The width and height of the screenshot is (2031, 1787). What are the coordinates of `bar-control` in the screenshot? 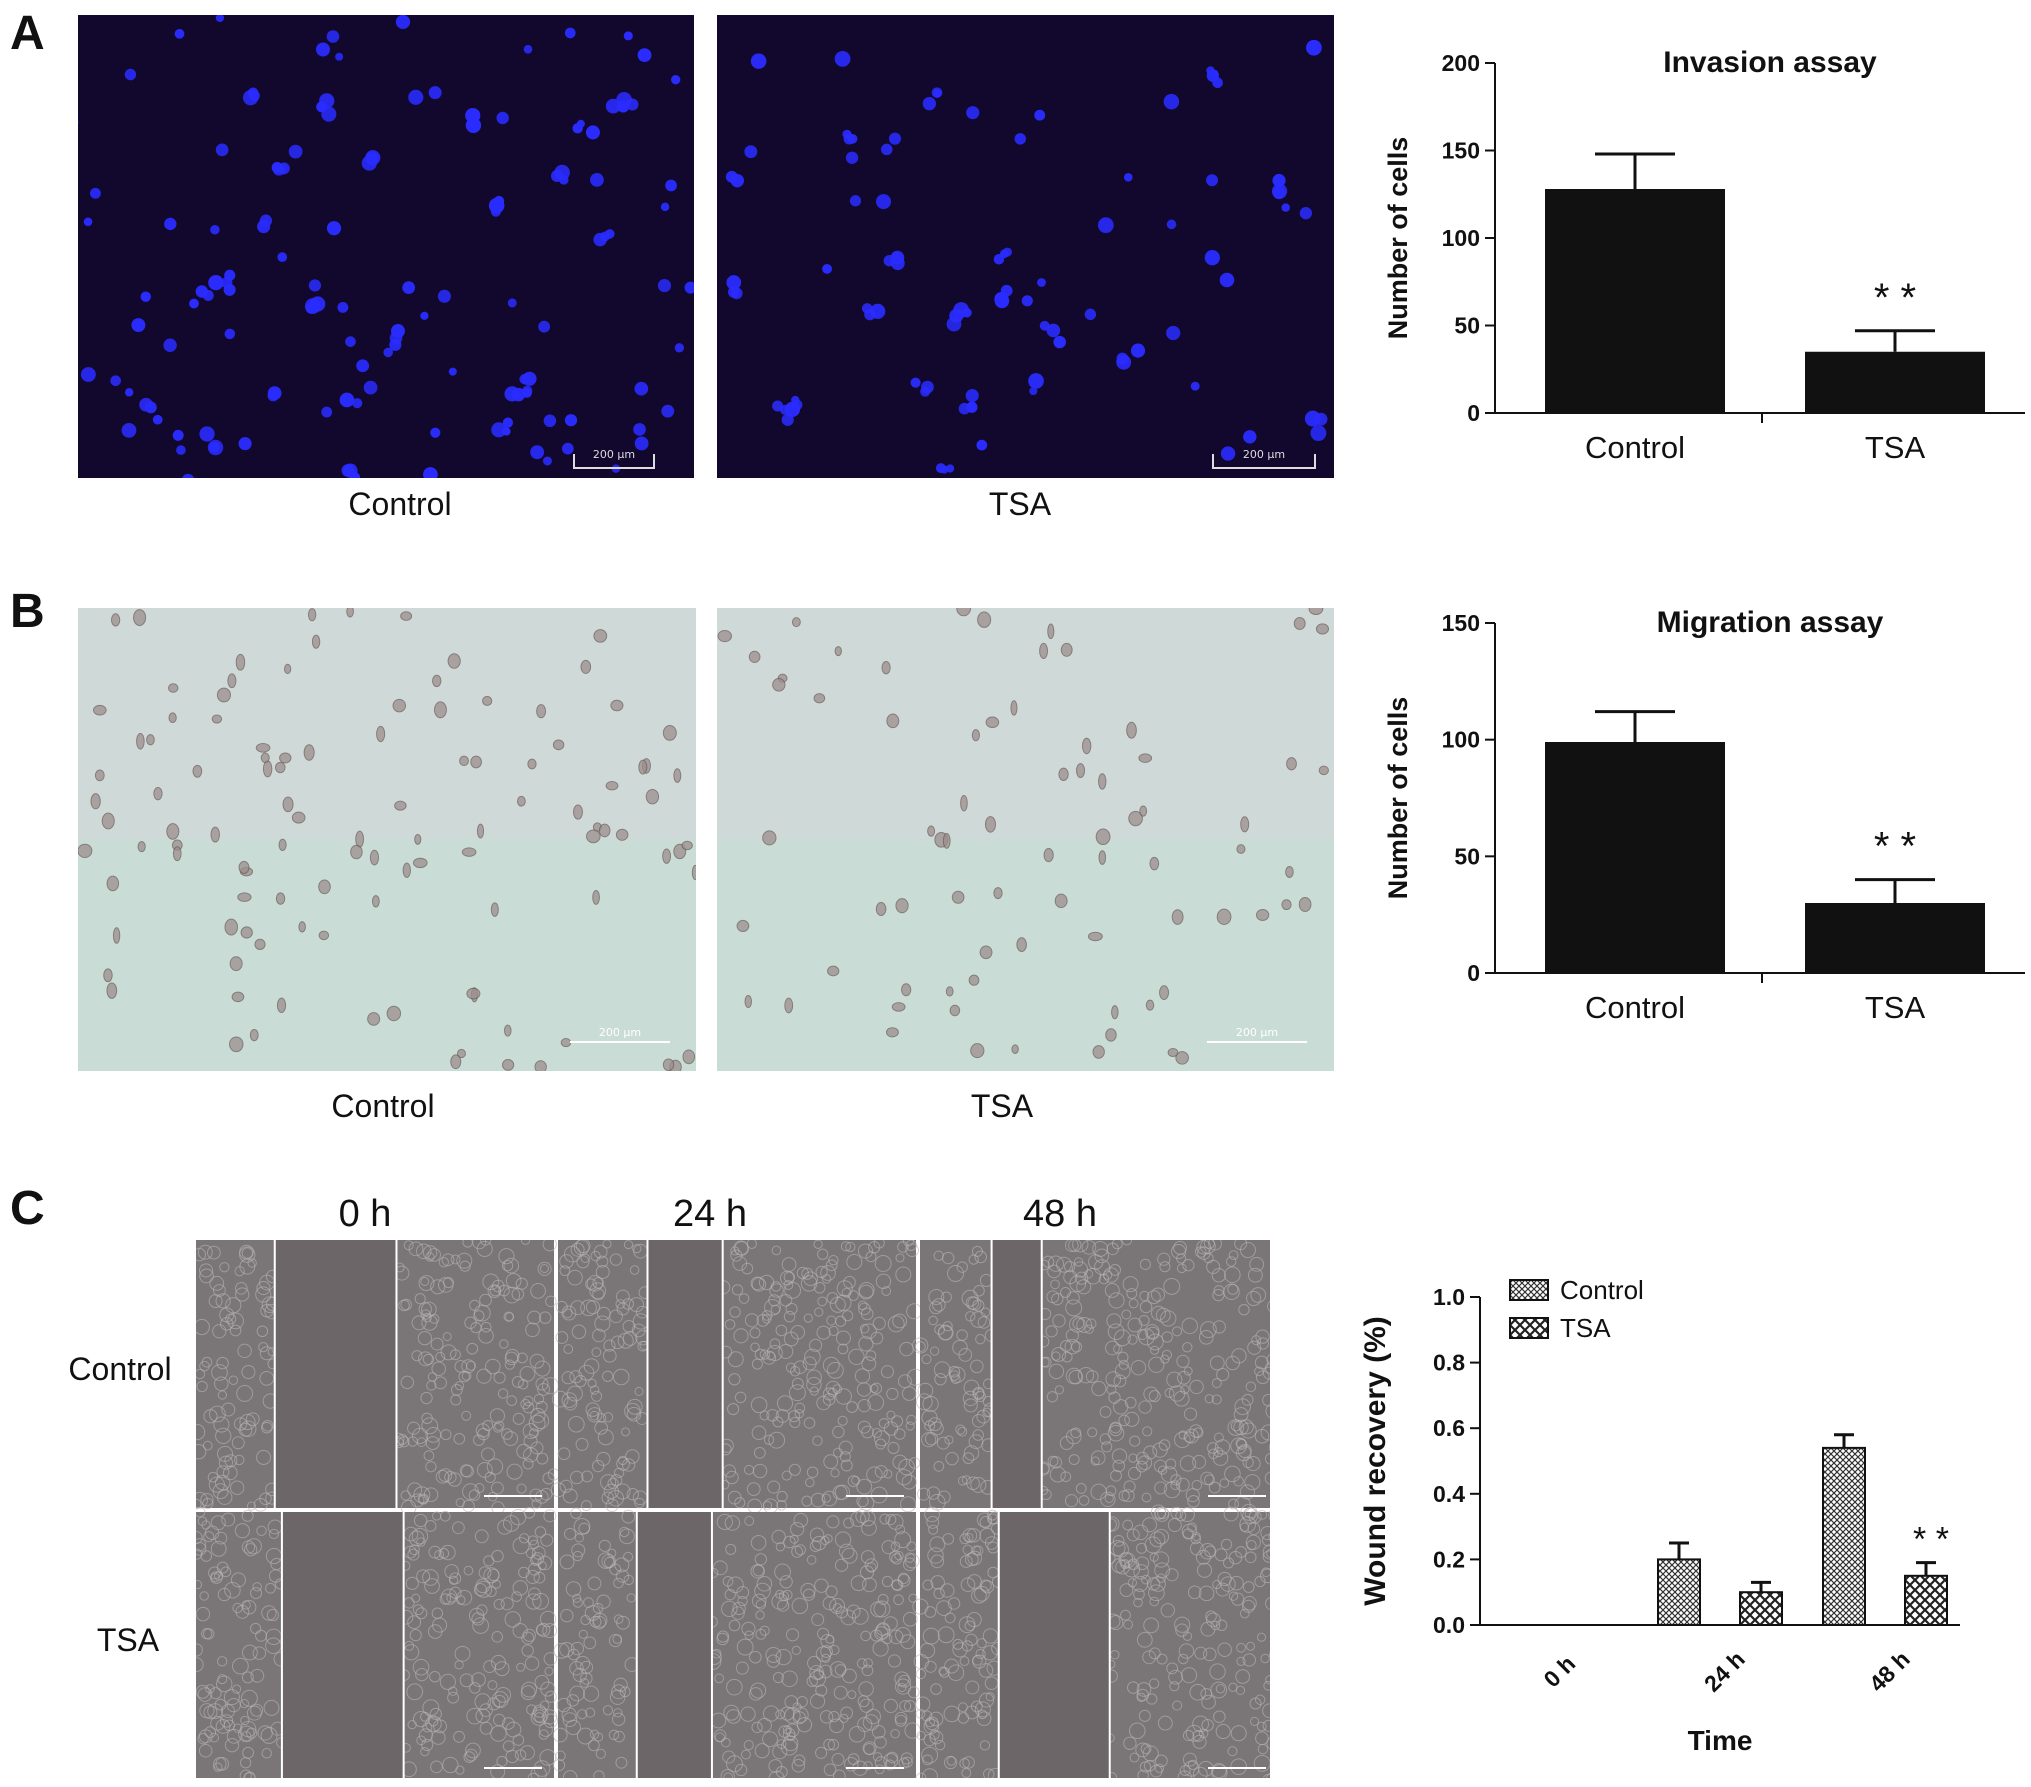 It's located at (1635, 301).